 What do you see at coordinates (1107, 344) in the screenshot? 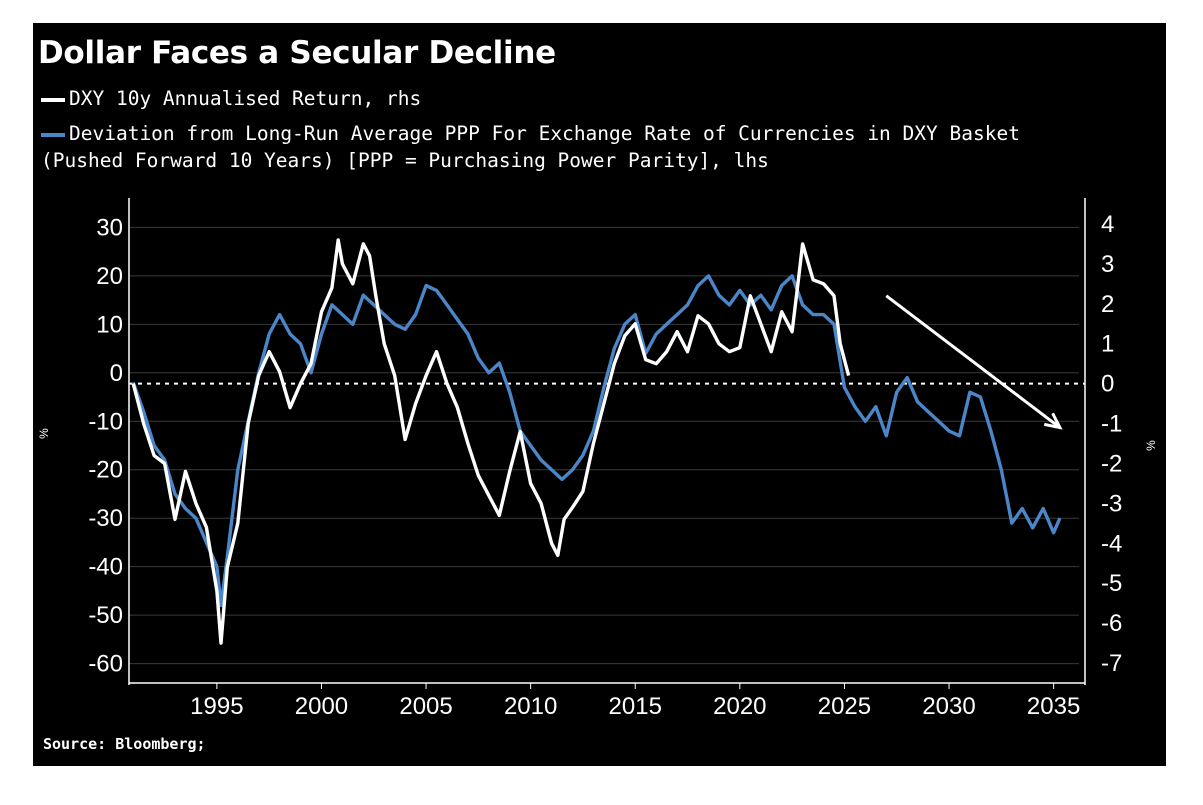
I see `y-right-tick-label: 1` at bounding box center [1107, 344].